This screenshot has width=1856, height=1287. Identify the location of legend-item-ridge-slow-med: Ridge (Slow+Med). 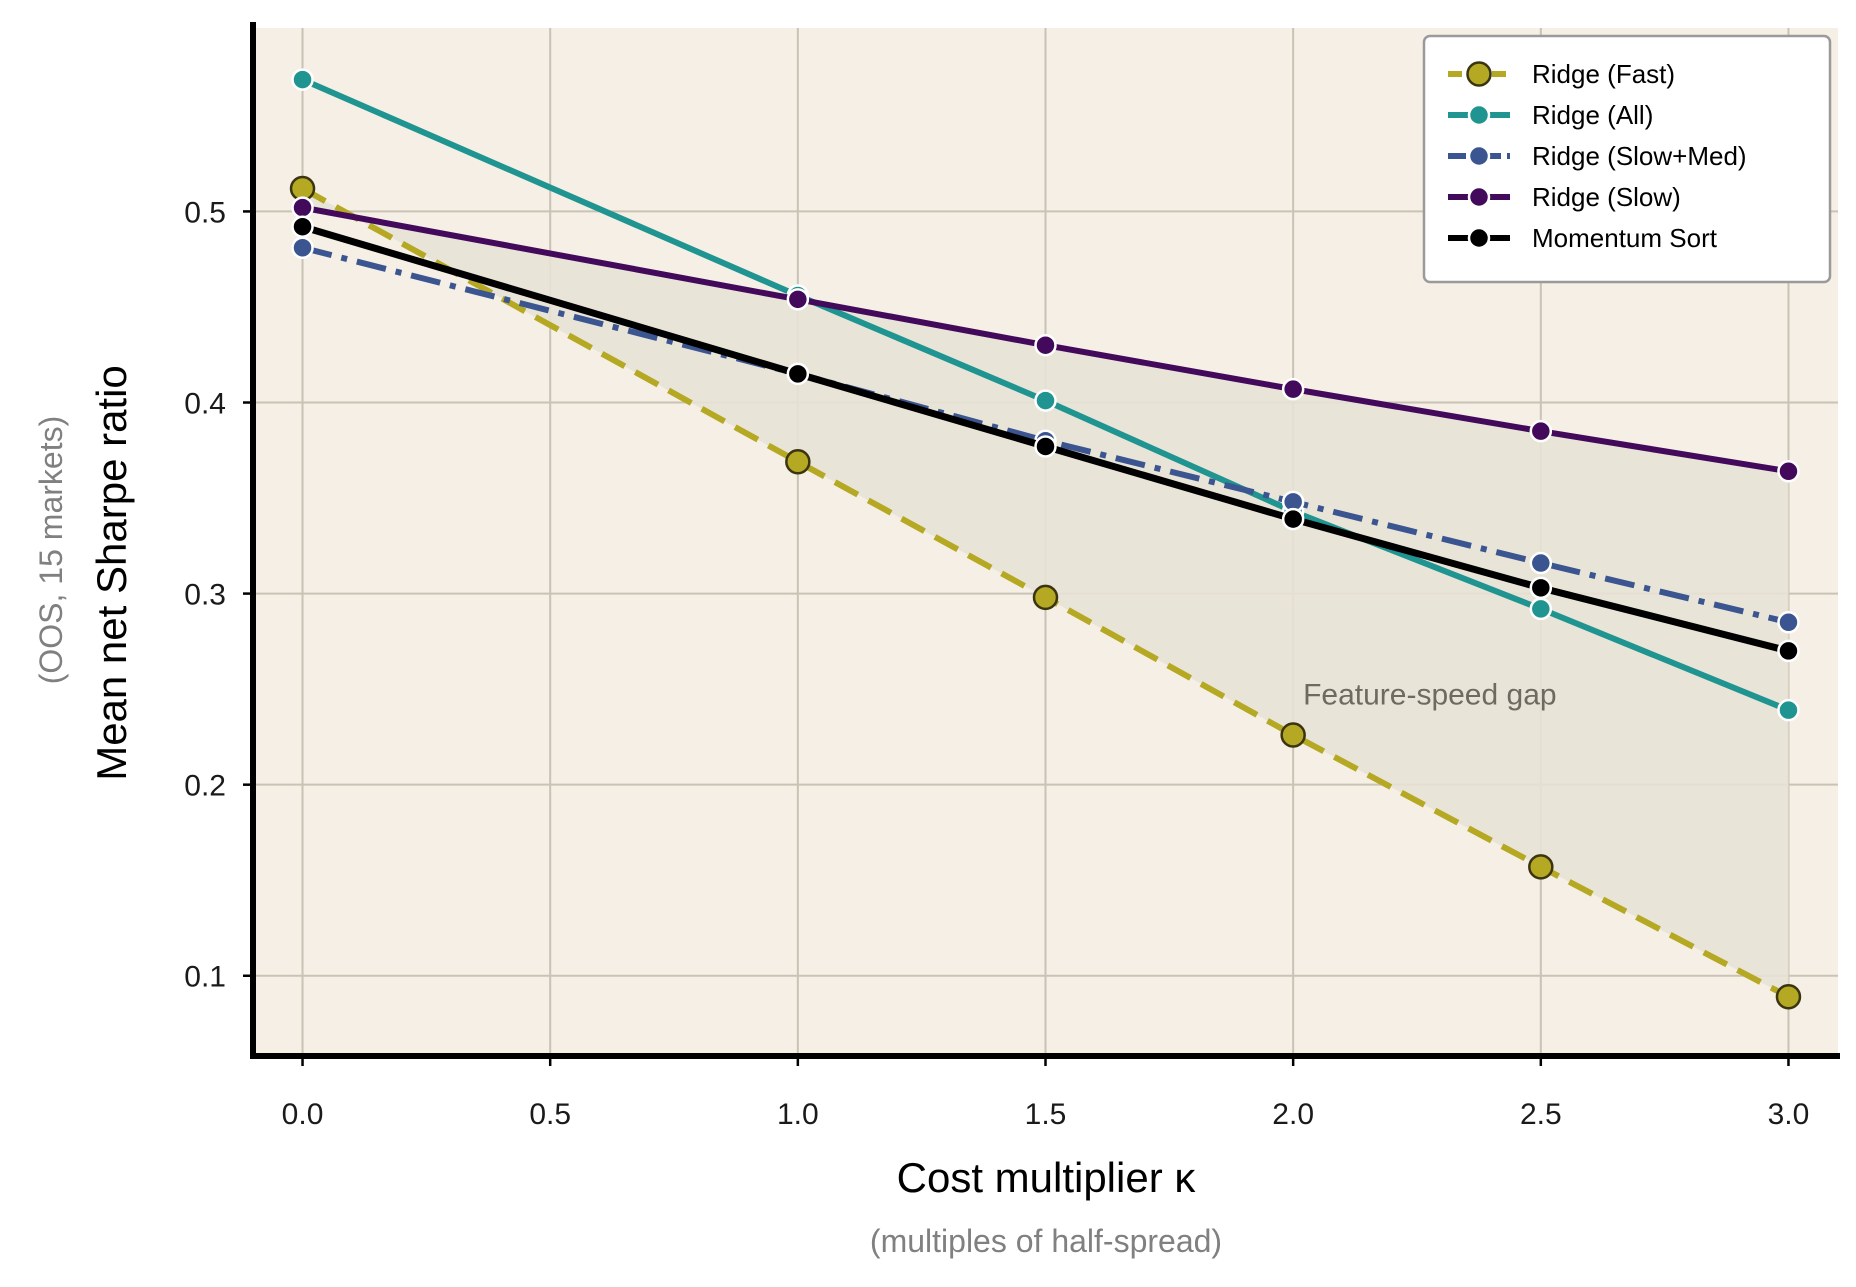
(1597, 156).